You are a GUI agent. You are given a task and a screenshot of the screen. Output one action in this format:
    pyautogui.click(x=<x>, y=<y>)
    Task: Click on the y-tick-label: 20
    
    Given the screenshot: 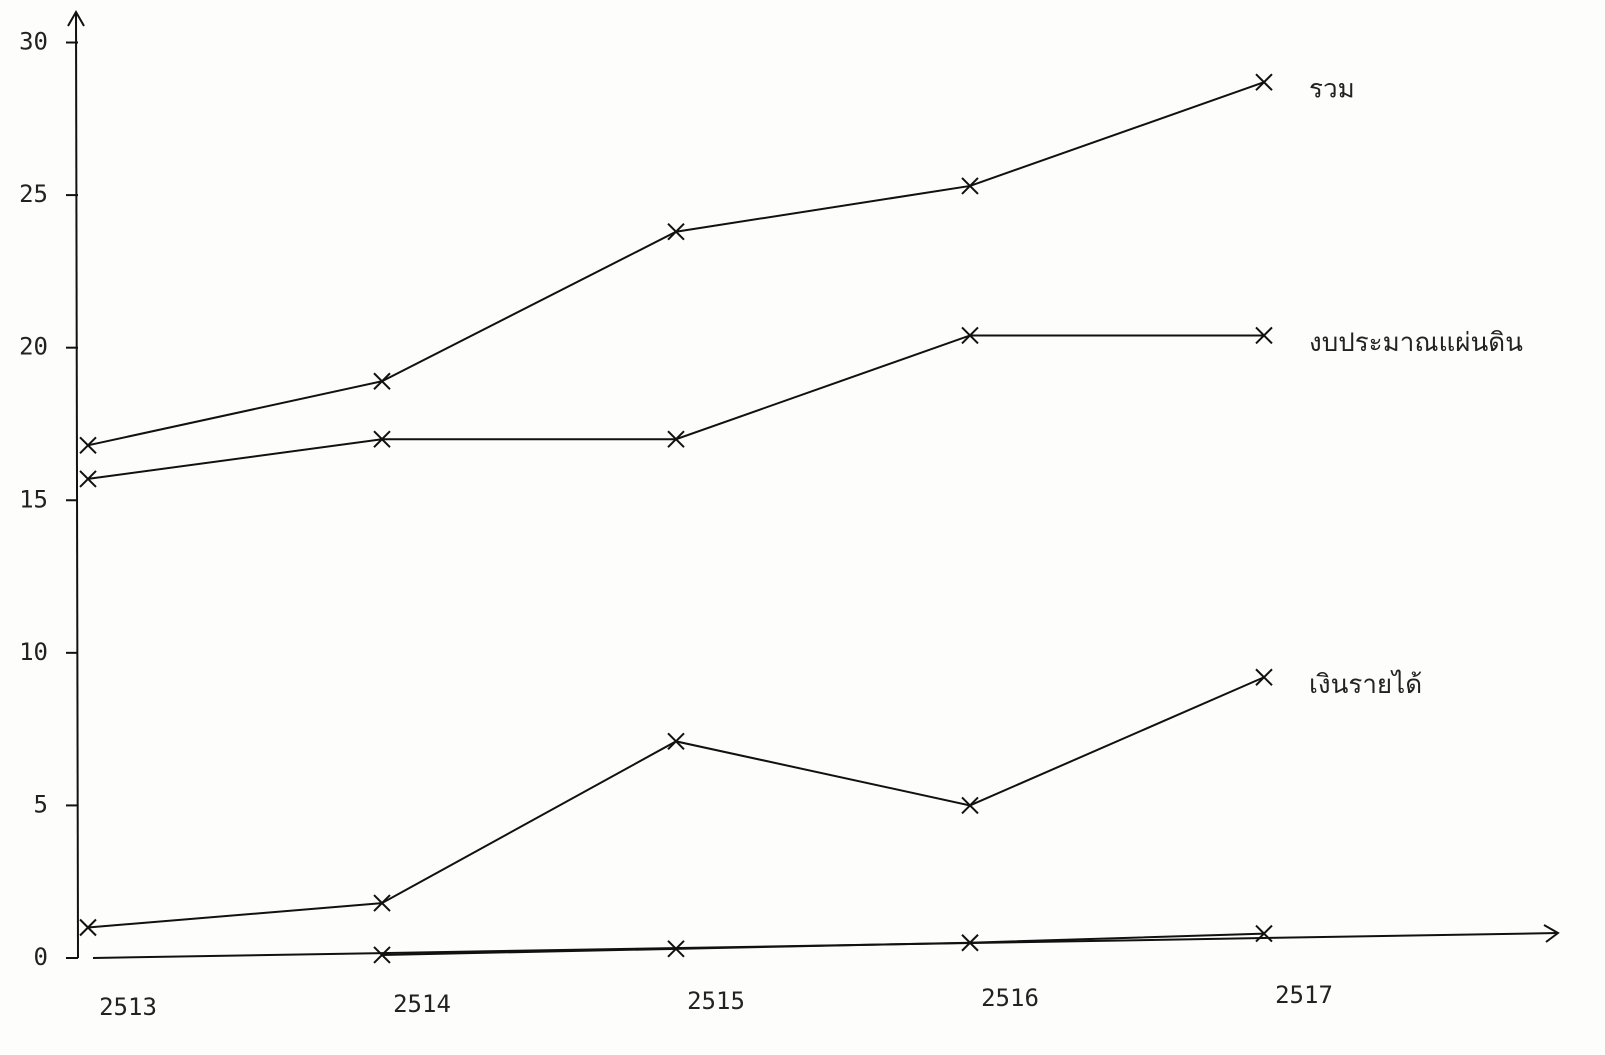 What is the action you would take?
    pyautogui.click(x=33, y=347)
    